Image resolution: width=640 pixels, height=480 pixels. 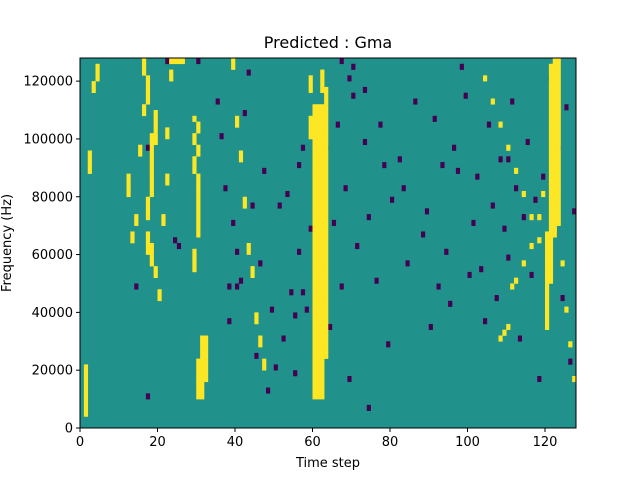 I want to click on x-tick-label: 120, so click(x=545, y=442).